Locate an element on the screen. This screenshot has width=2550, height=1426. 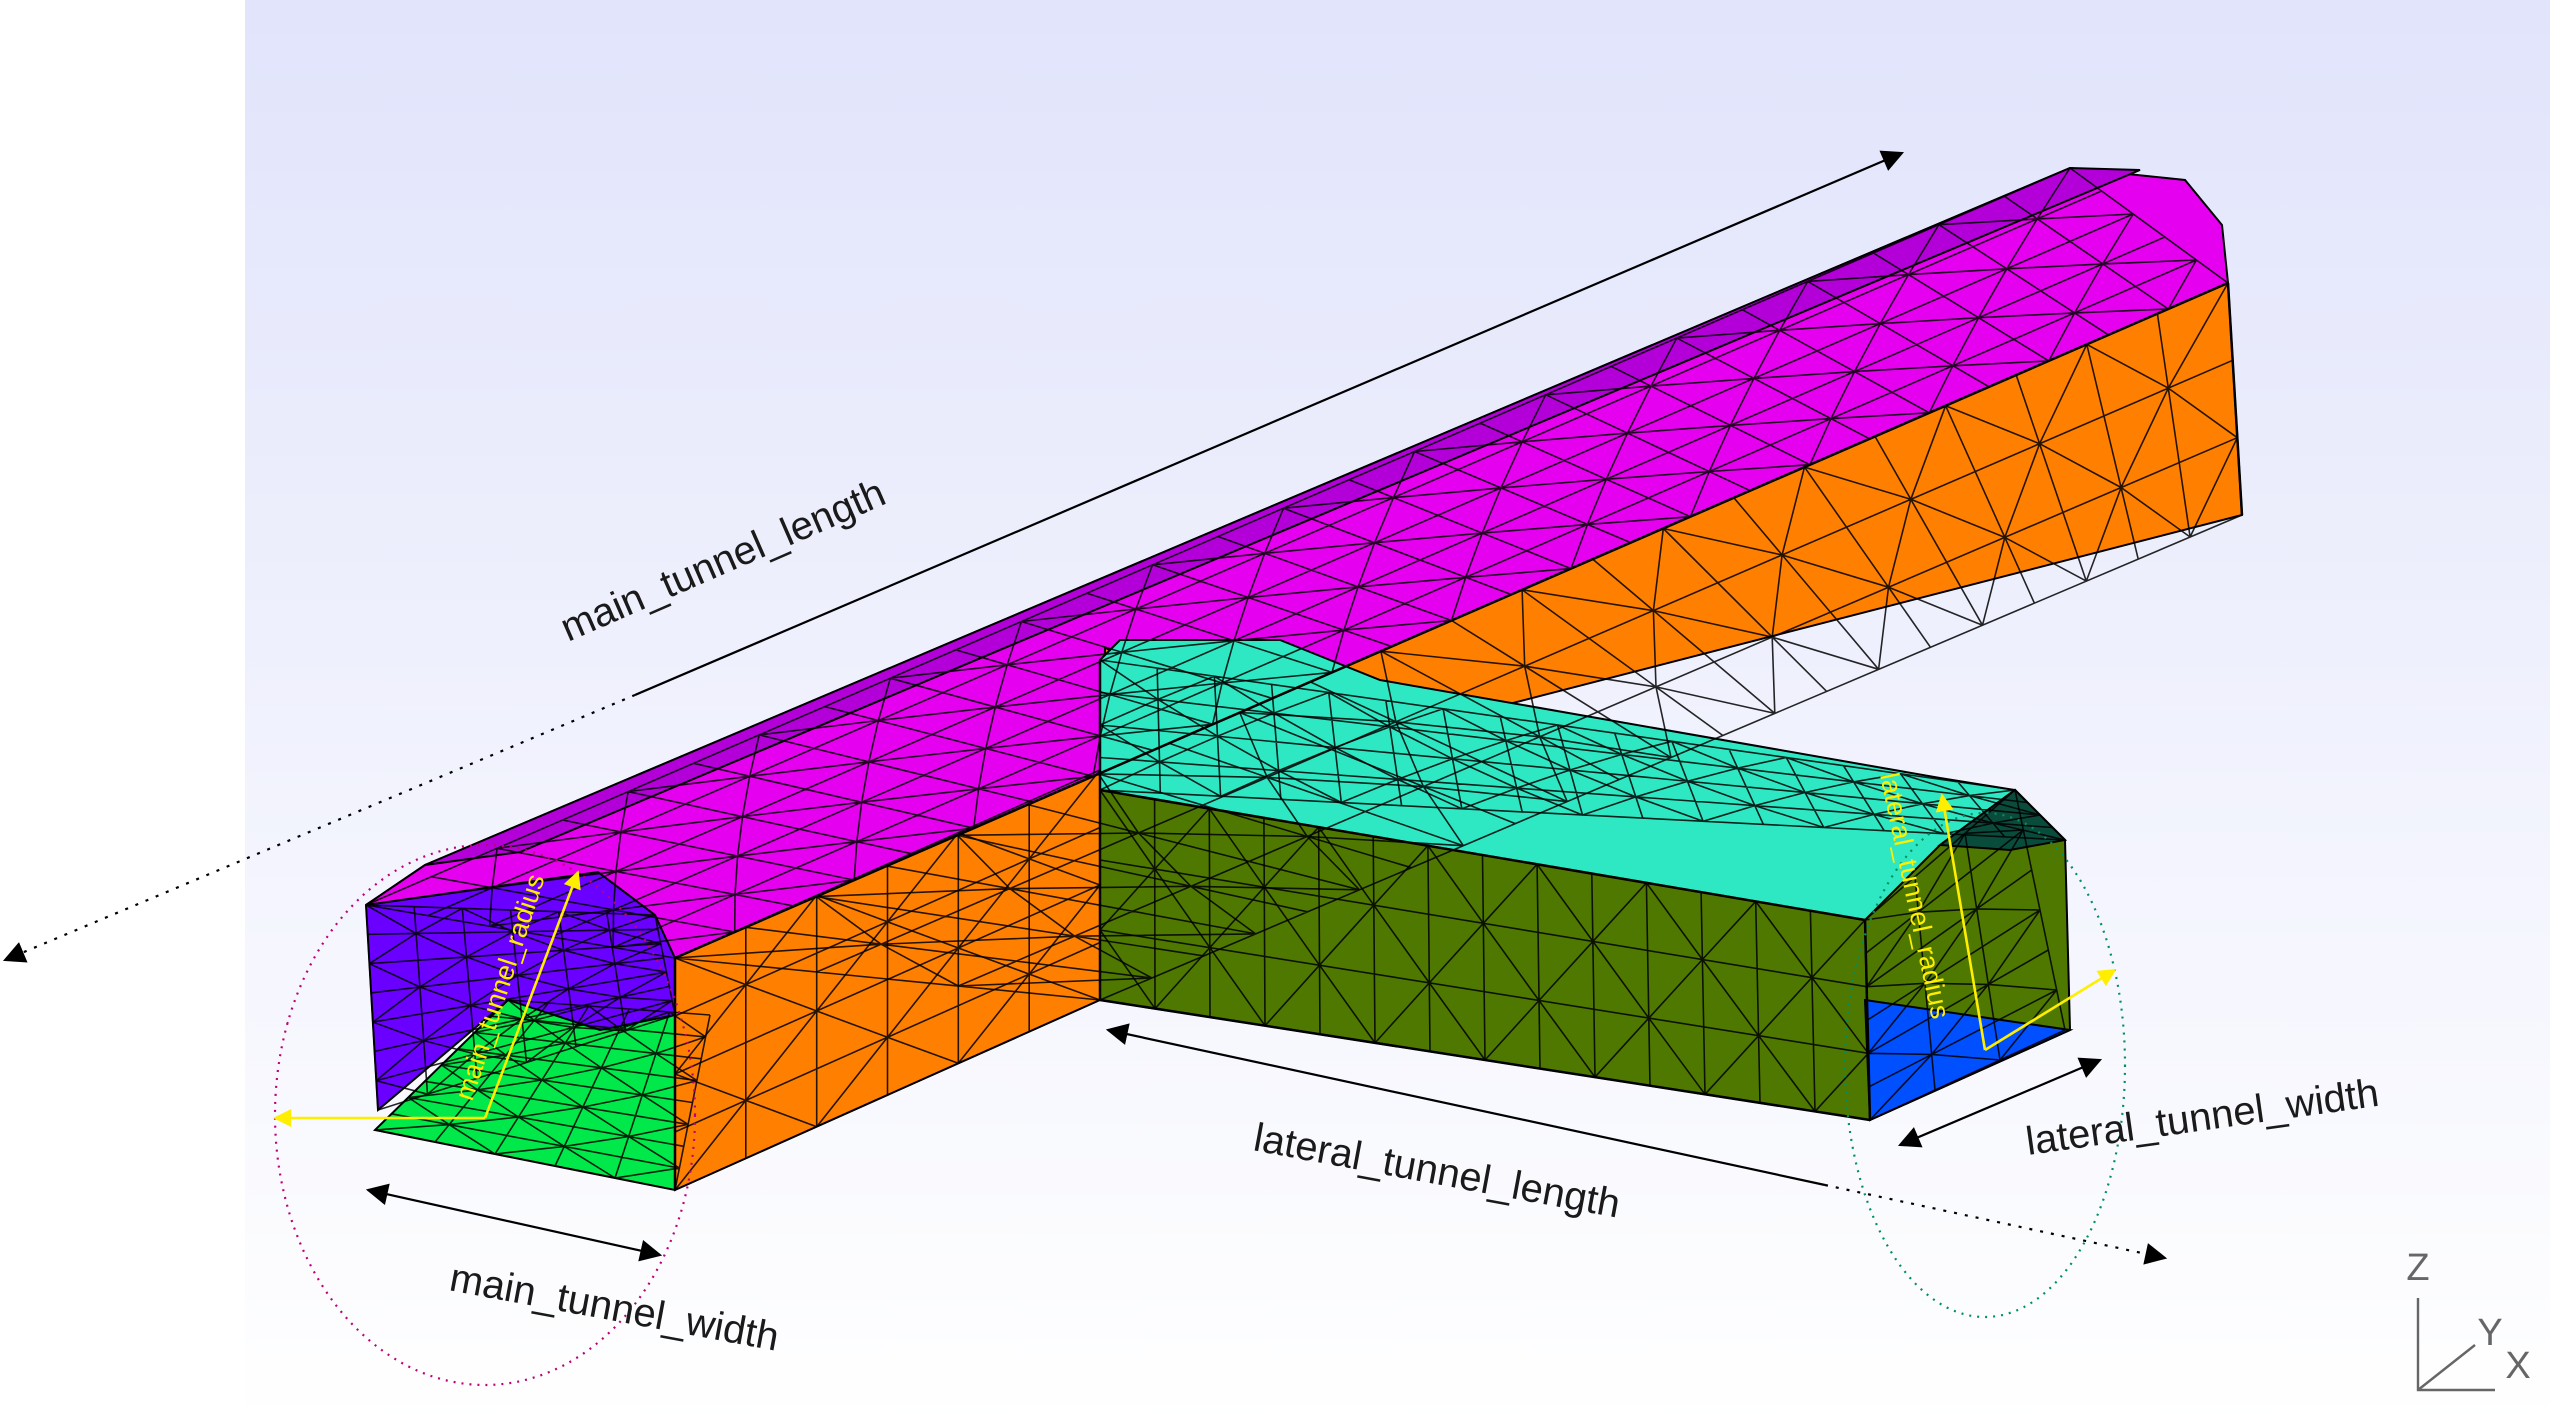
mesh-edges is located at coordinates (542, 1095).